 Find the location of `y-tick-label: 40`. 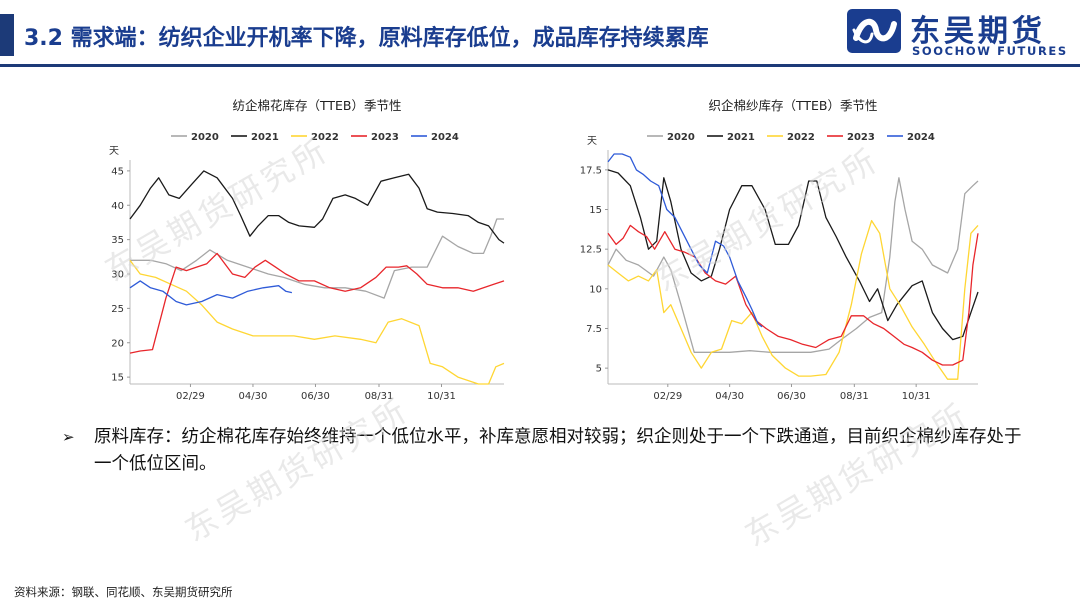

y-tick-label: 40 is located at coordinates (117, 206).